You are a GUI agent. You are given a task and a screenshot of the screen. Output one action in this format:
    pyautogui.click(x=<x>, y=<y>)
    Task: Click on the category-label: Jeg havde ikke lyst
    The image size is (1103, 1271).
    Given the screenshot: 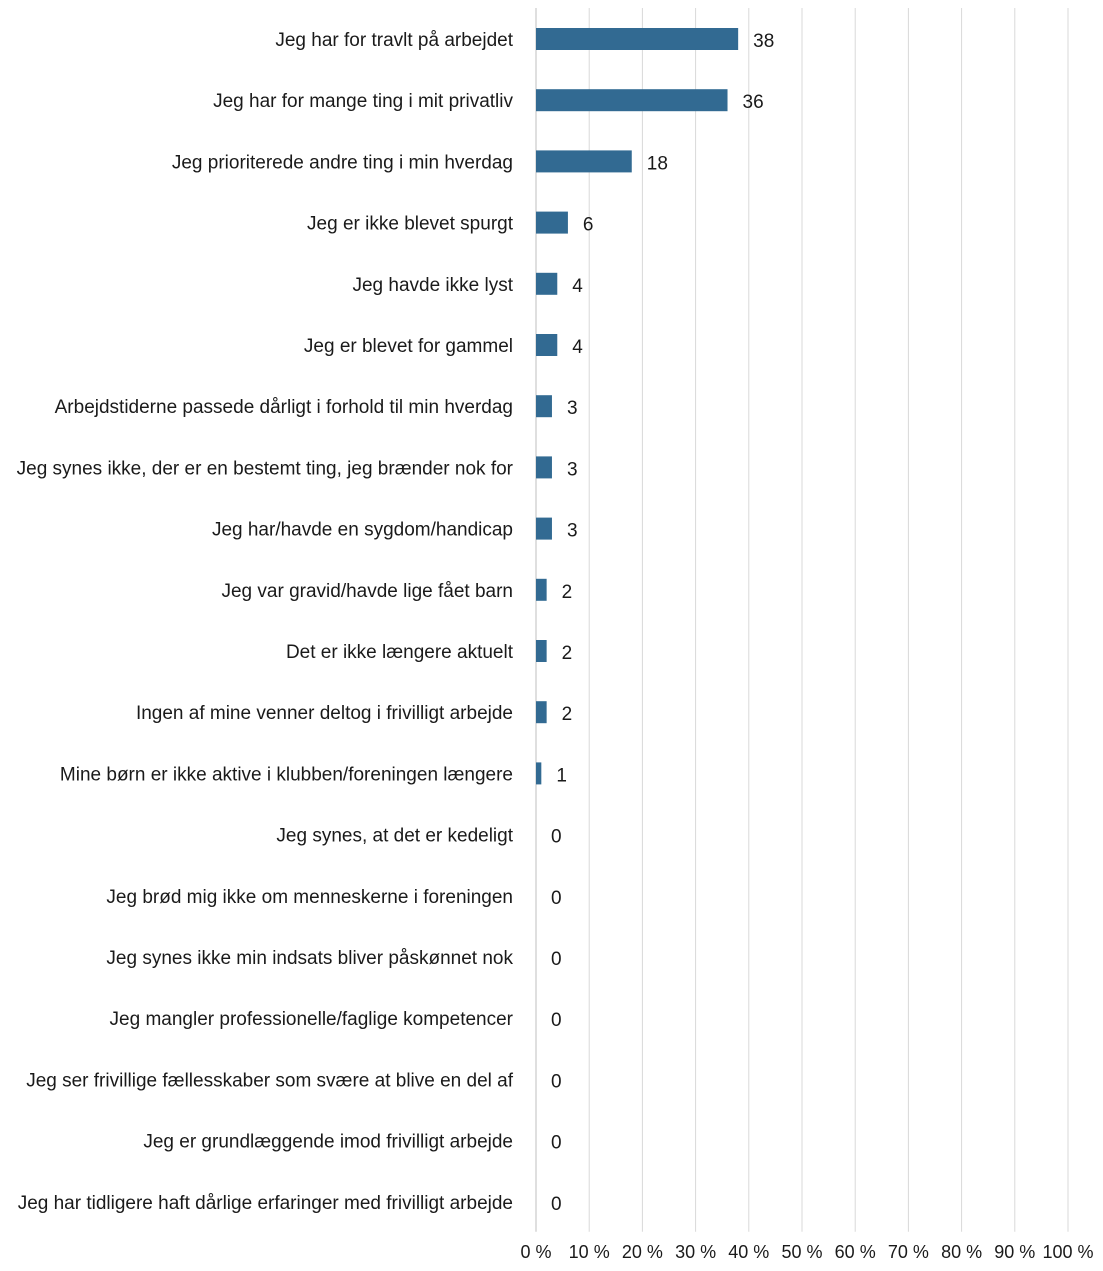 What is the action you would take?
    pyautogui.click(x=432, y=285)
    